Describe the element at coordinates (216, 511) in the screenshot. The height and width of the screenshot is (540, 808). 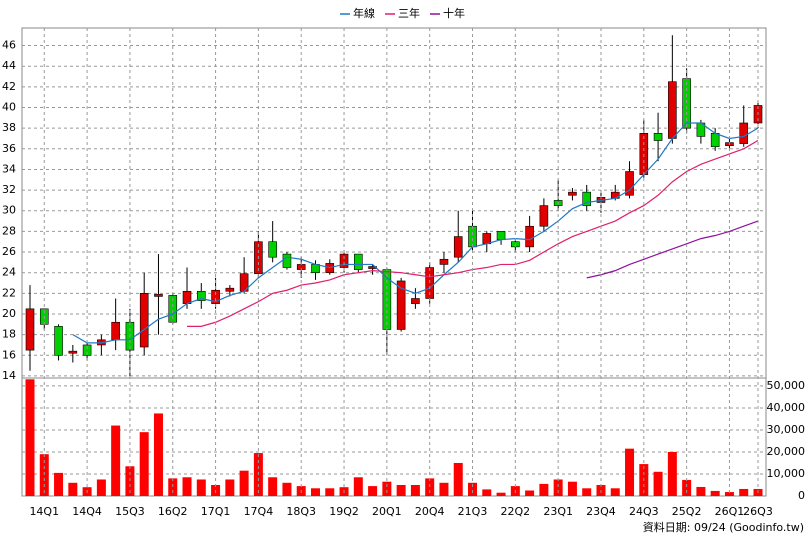
I see `x-tick-label: 17Q1` at that location.